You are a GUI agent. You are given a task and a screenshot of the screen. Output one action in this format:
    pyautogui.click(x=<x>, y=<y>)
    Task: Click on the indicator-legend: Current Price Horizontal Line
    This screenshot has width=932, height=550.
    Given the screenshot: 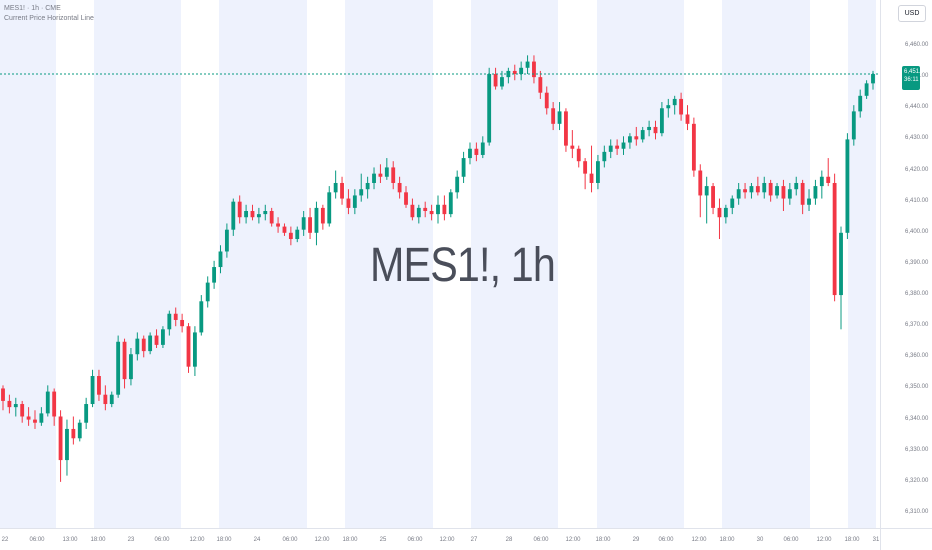 What is the action you would take?
    pyautogui.click(x=49, y=18)
    